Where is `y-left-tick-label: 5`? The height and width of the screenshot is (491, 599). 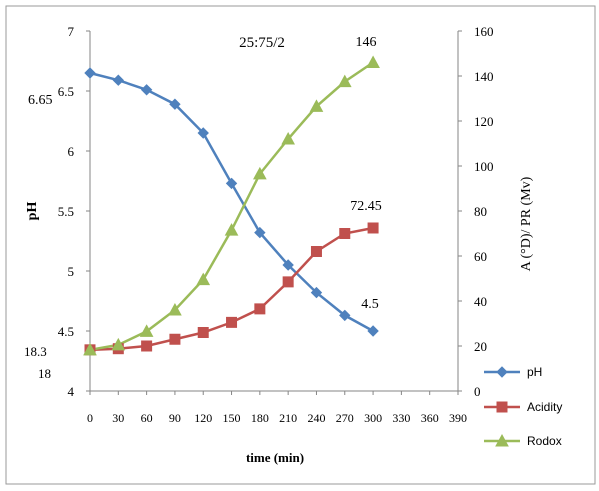
y-left-tick-label: 5 is located at coordinates (71, 271).